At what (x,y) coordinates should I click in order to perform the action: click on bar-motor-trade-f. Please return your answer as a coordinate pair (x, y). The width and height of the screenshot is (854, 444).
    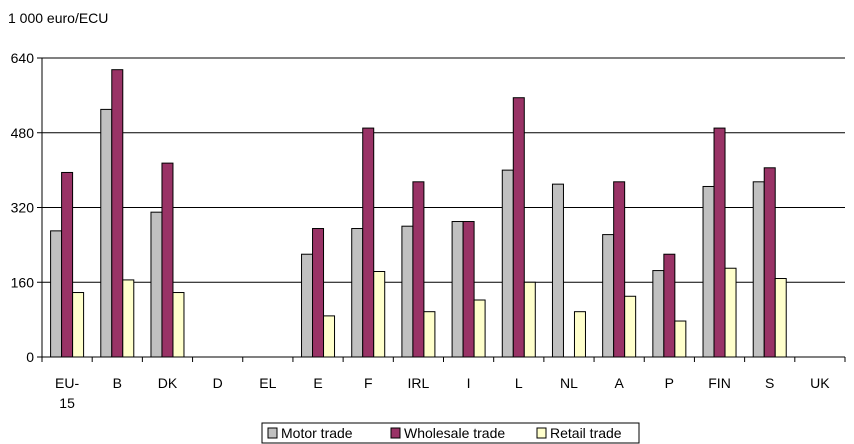
    Looking at the image, I should click on (357, 293).